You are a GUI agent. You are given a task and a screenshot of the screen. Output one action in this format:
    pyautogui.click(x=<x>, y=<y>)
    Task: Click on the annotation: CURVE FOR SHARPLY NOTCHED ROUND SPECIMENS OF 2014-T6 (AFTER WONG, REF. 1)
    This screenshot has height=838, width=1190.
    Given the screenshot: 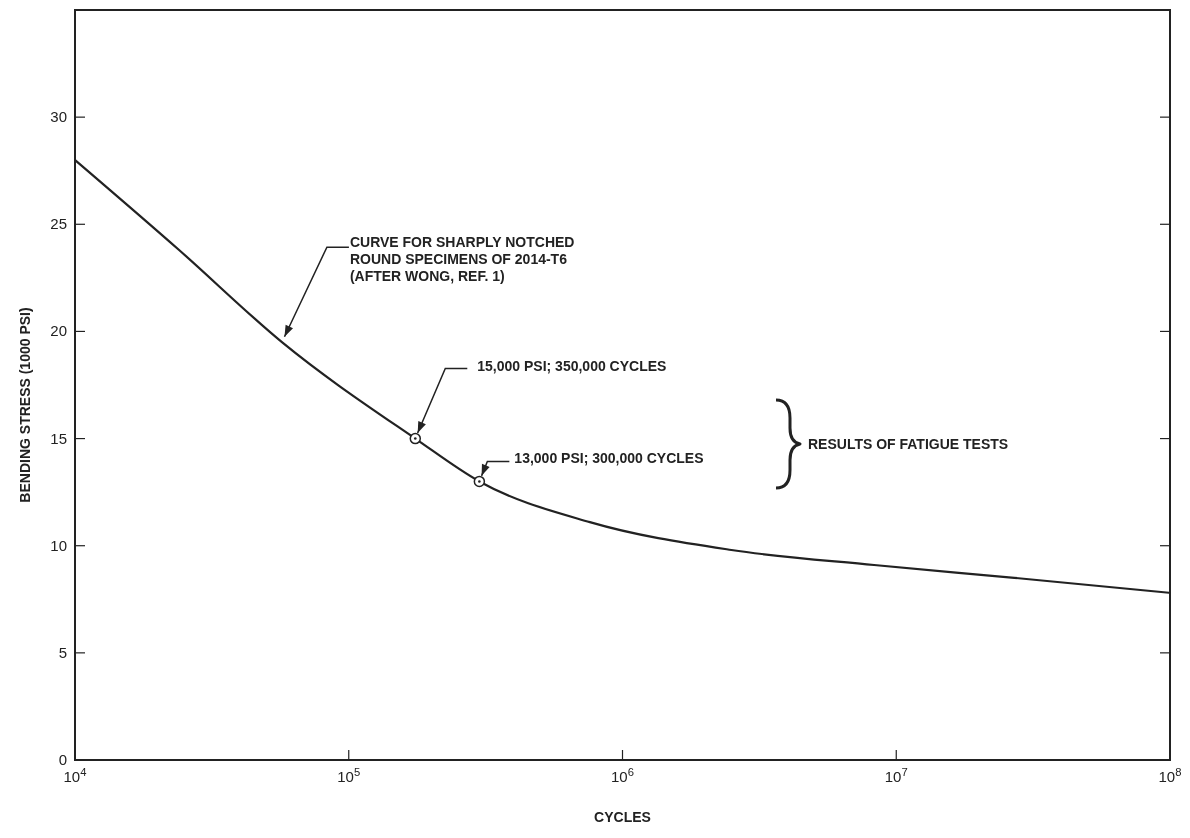 What is the action you would take?
    pyautogui.click(x=462, y=259)
    